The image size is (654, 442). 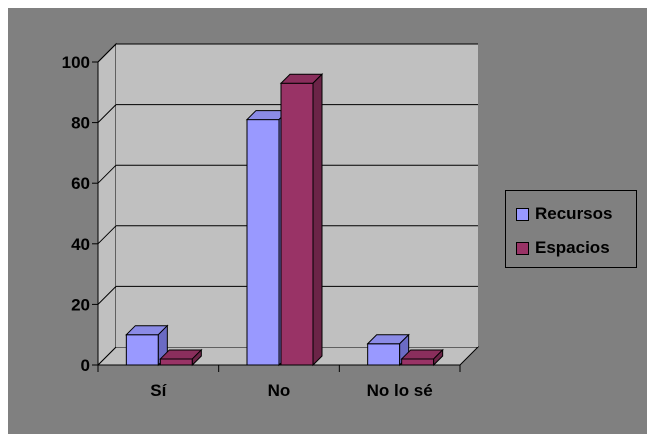 I want to click on legend-label-recursos: Recursos, so click(x=574, y=213).